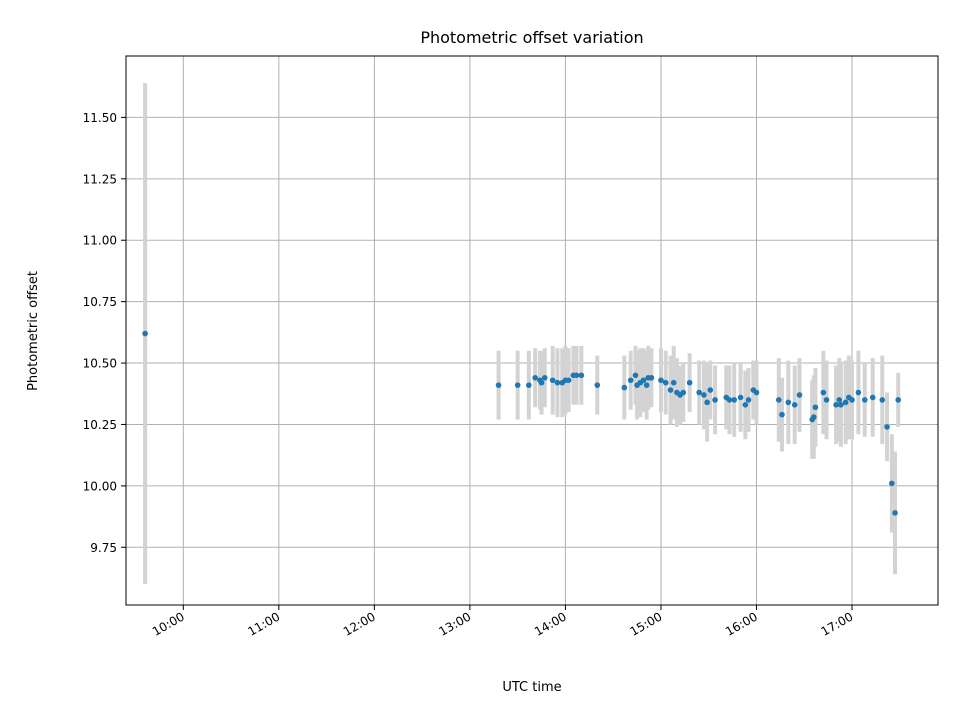 This screenshot has width=960, height=720. Describe the element at coordinates (100, 118) in the screenshot. I see `y-tick-label: 11.50` at that location.